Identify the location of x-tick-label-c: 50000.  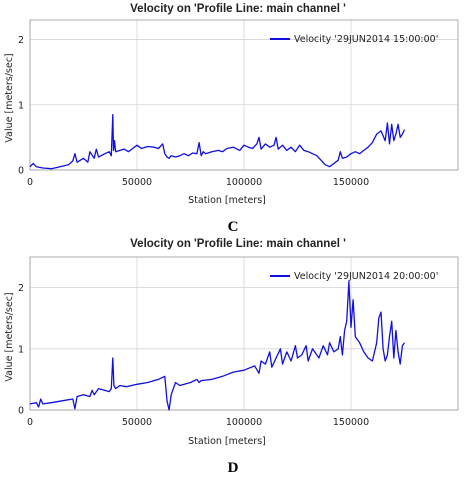
(137, 182).